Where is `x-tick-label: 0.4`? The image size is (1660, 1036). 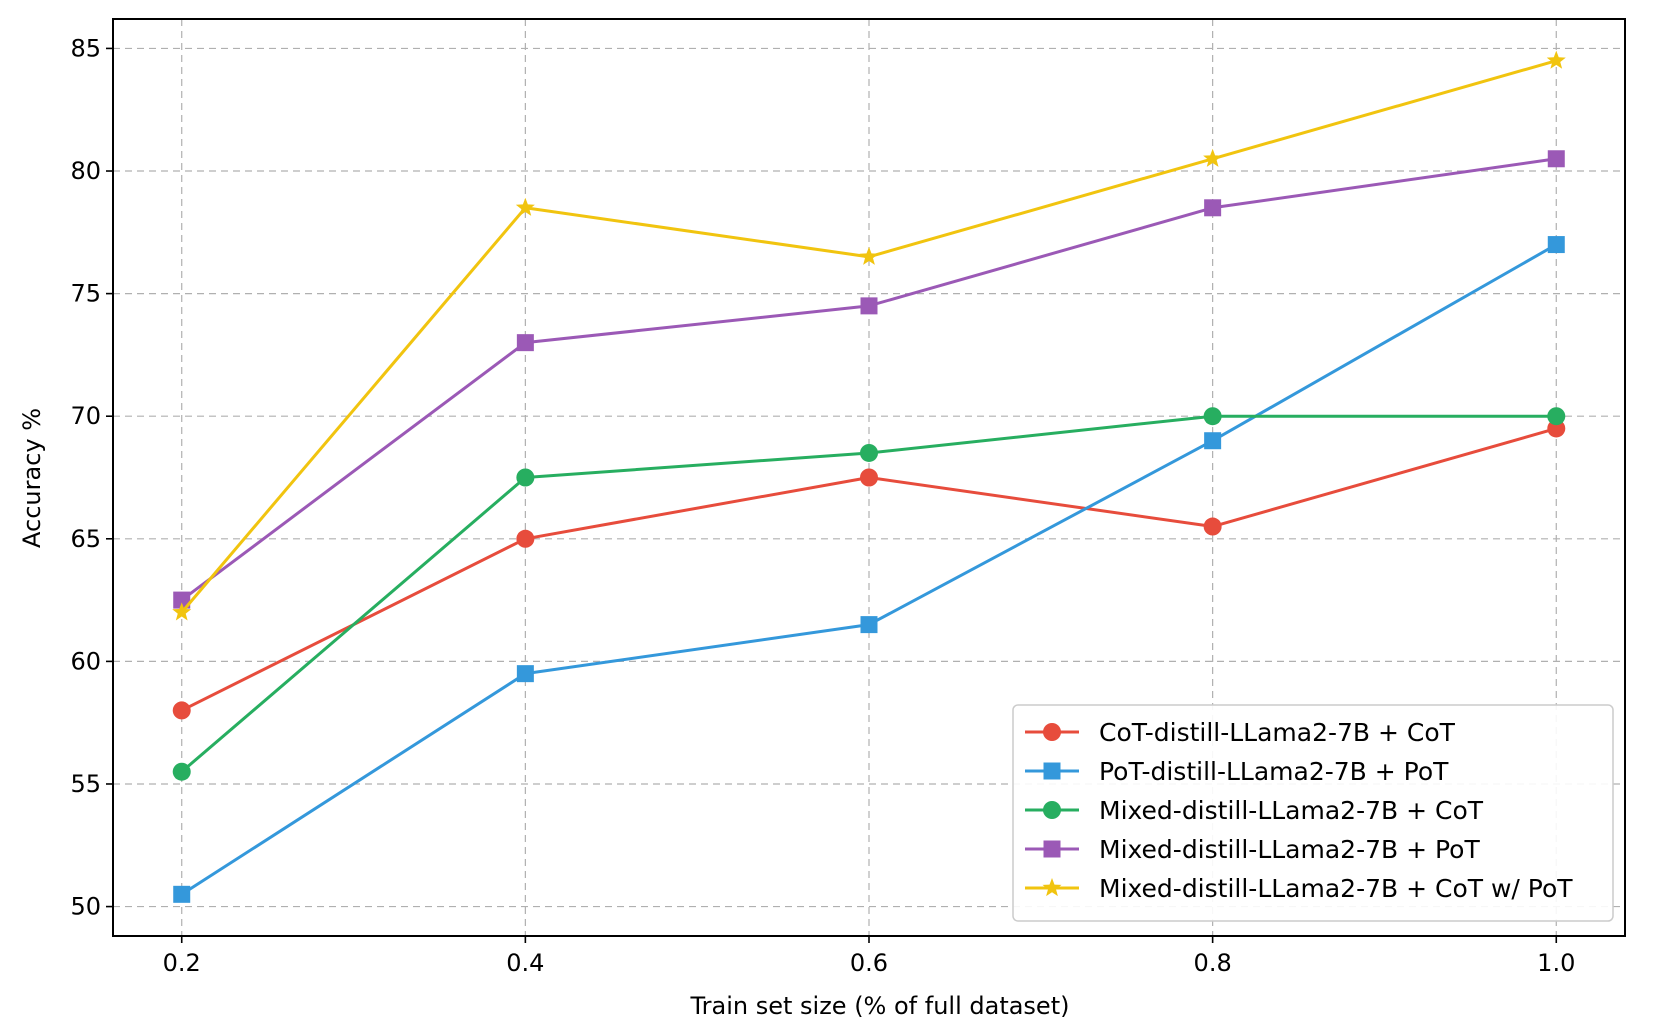 x-tick-label: 0.4 is located at coordinates (525, 963).